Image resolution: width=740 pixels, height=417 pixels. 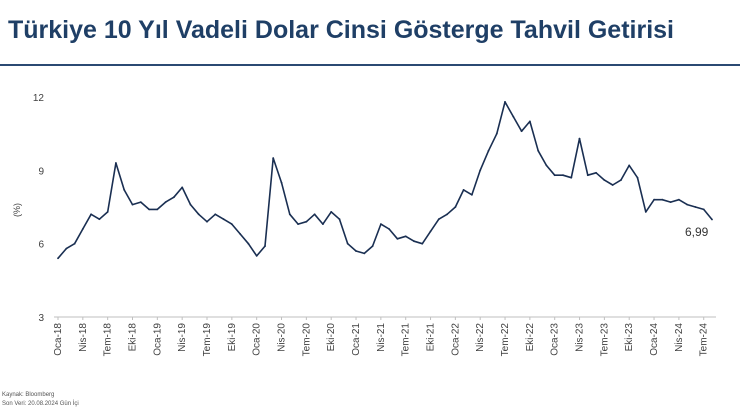 What do you see at coordinates (306, 340) in the screenshot?
I see `x-tick-label: Tem-20` at bounding box center [306, 340].